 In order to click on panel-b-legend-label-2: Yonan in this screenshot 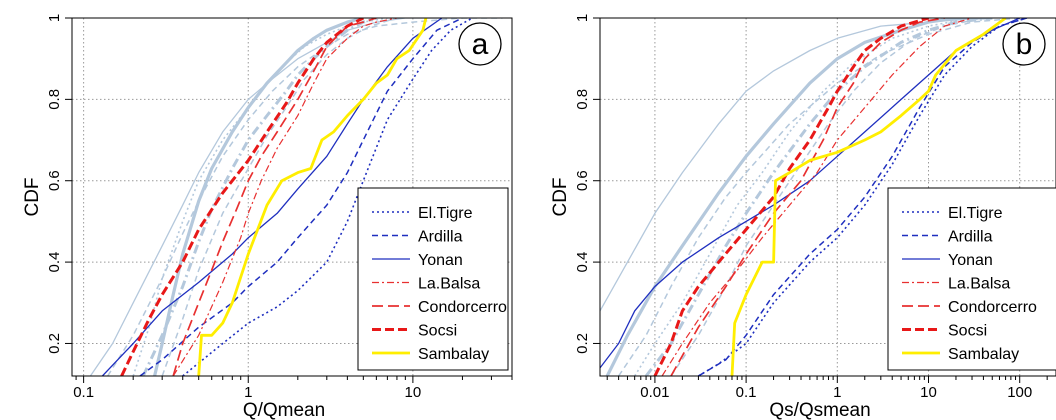, I will do `click(970, 260)`.